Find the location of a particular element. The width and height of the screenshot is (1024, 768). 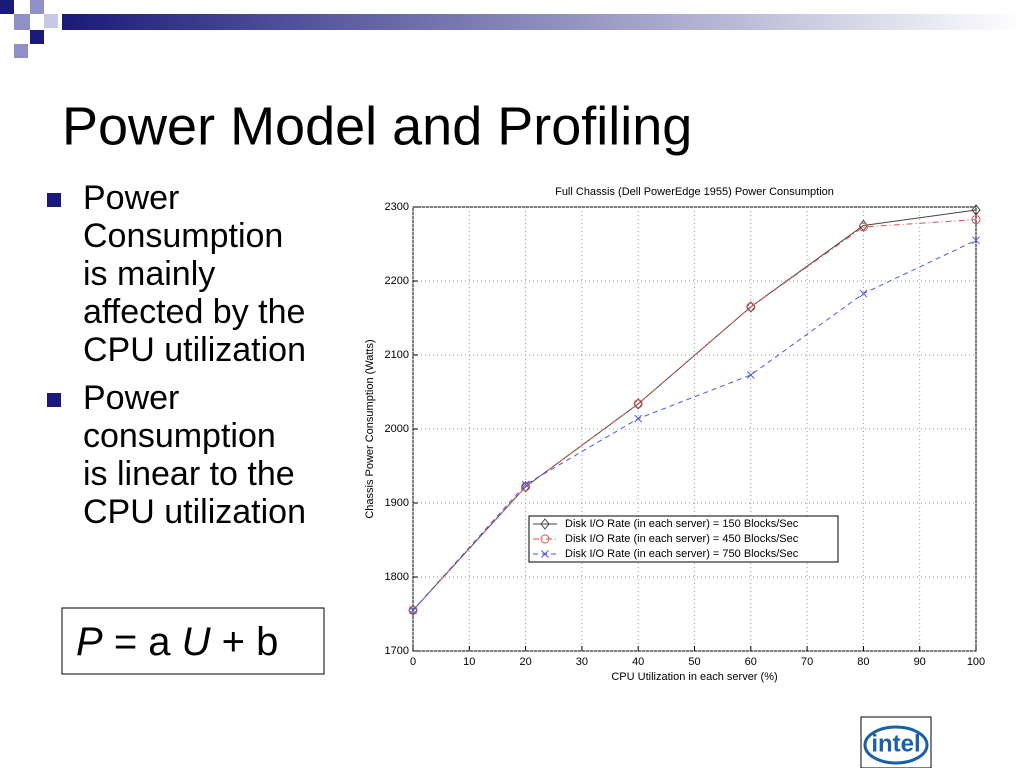

logo-box is located at coordinates (896, 742).